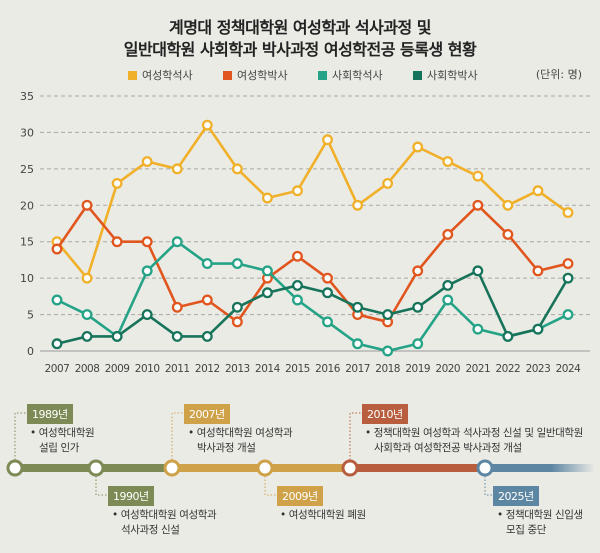 This screenshot has height=553, width=600. Describe the element at coordinates (57, 369) in the screenshot. I see `x-tick-label: 2007` at that location.